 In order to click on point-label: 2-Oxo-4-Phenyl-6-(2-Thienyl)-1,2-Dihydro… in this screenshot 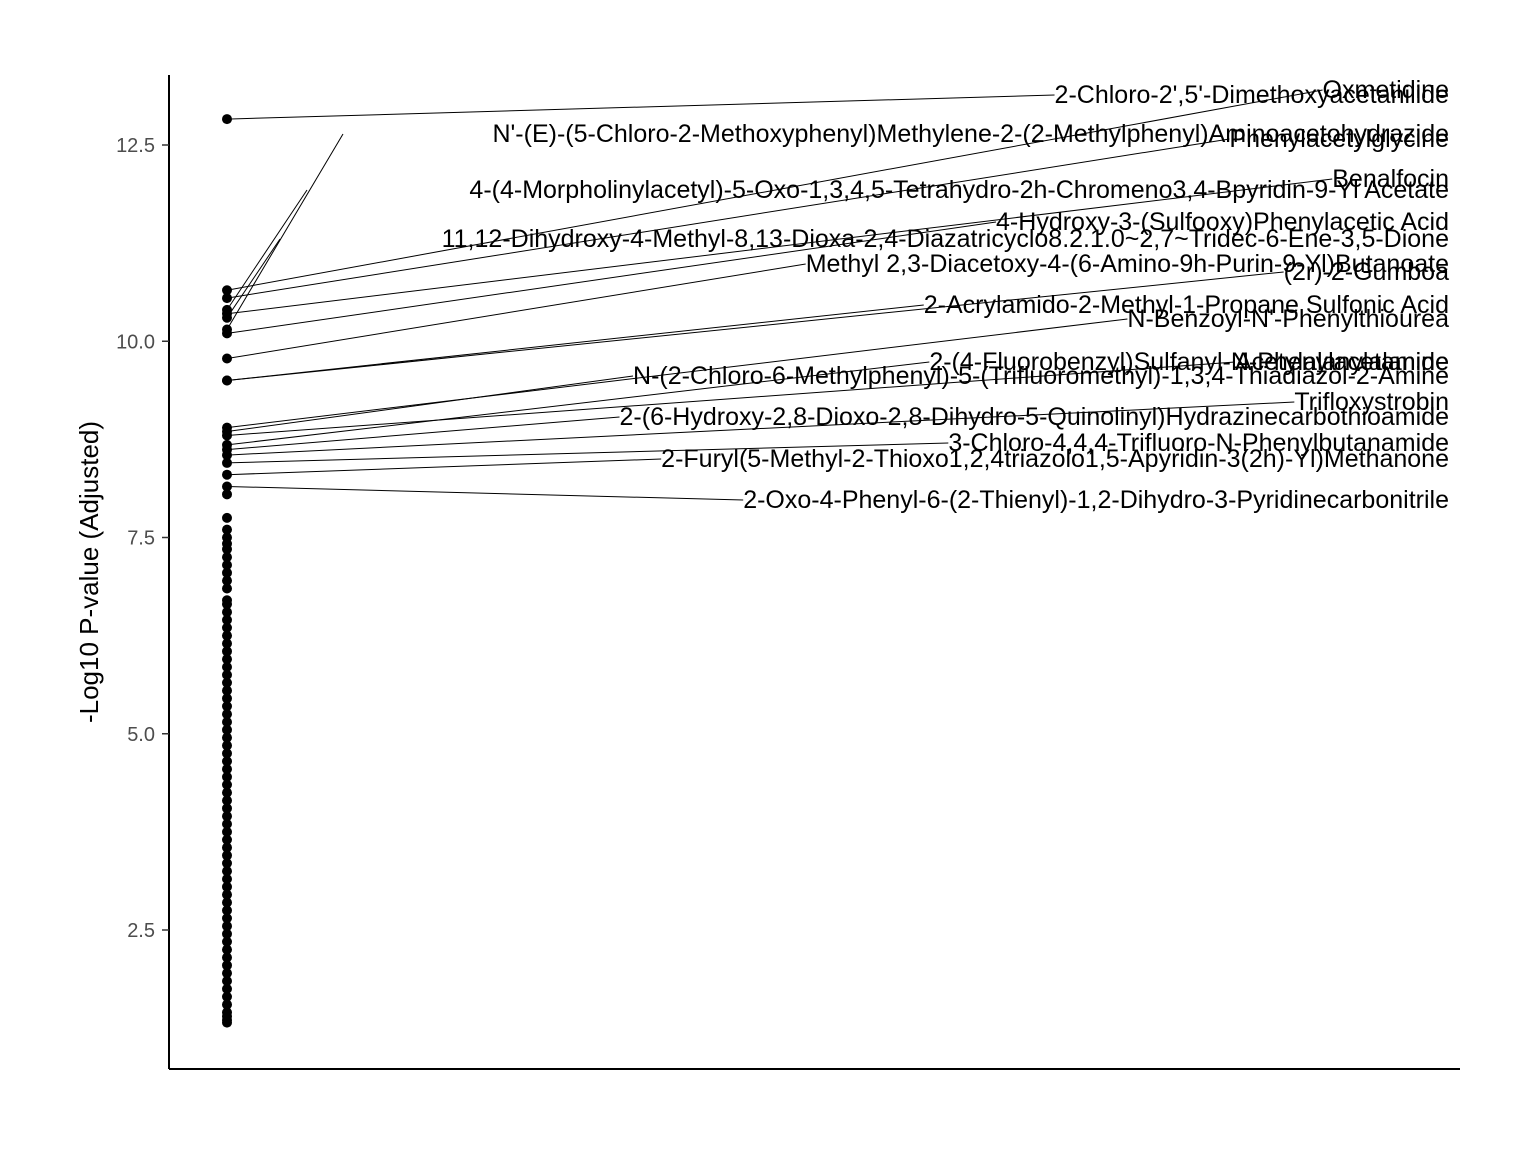, I will do `click(1096, 500)`.